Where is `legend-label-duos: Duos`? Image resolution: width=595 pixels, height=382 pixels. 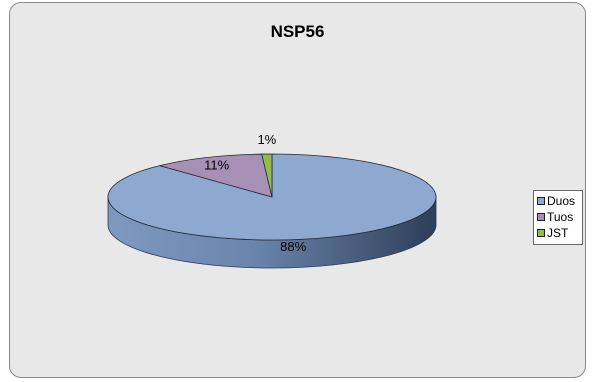
legend-label-duos: Duos is located at coordinates (561, 201).